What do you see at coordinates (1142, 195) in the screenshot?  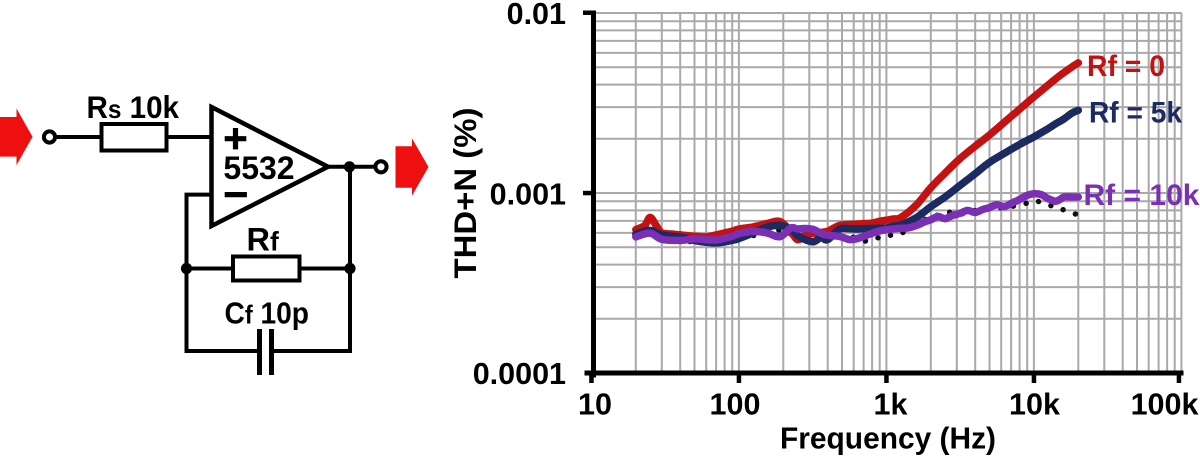 I see `svg-text: Rf = 10k` at bounding box center [1142, 195].